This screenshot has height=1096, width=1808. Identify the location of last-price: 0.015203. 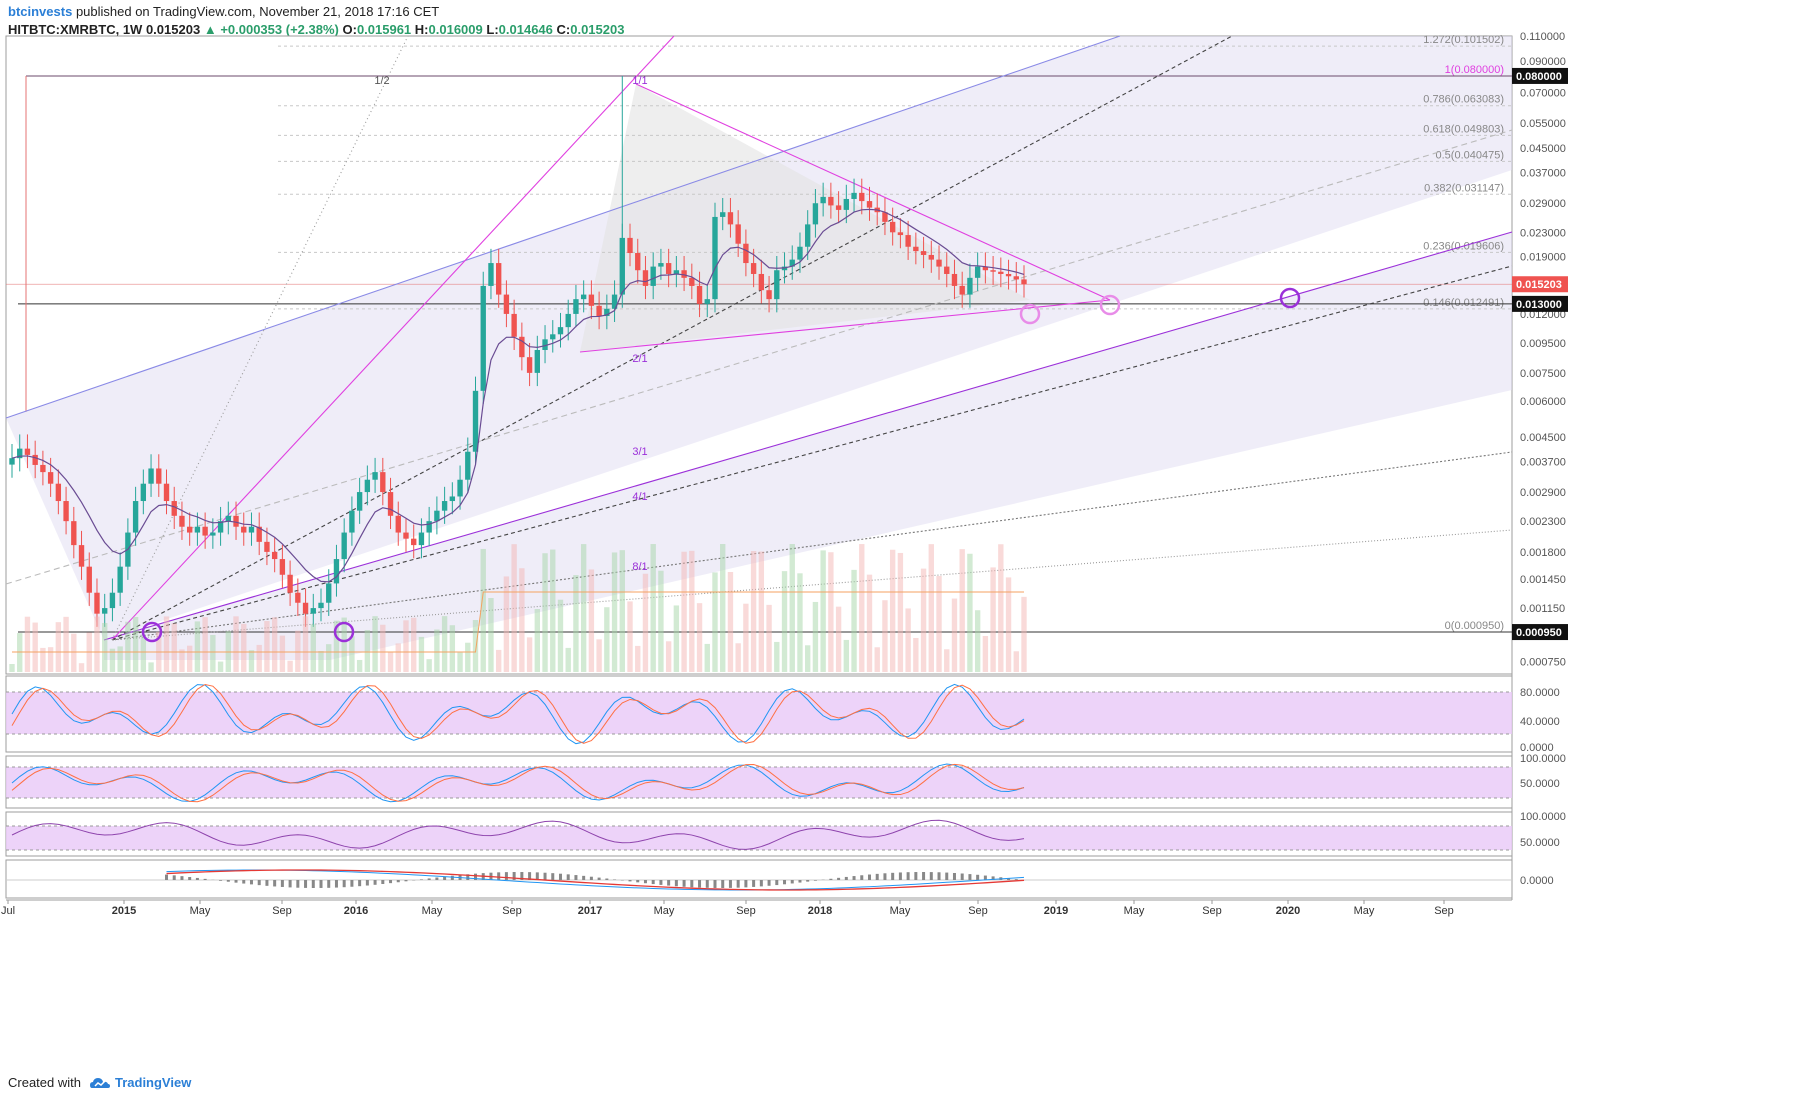
(173, 29).